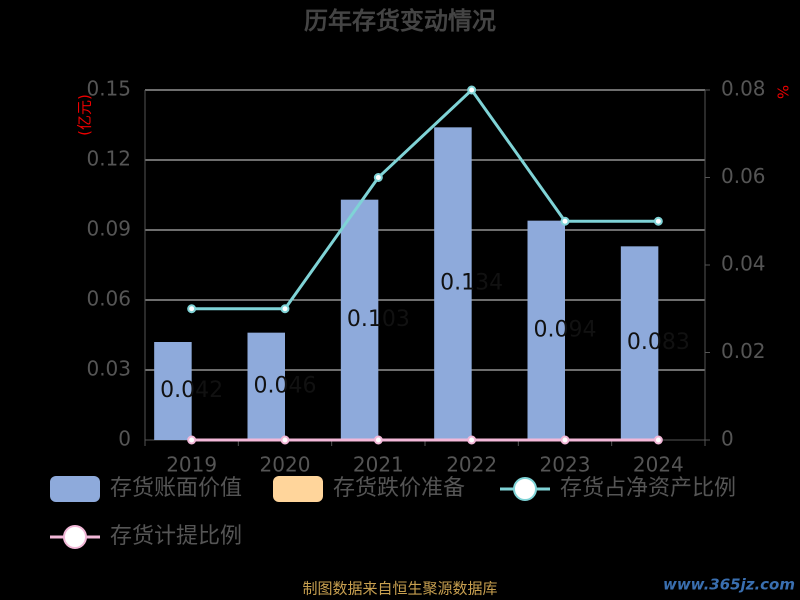  I want to click on y-tick-label: 0.15, so click(108, 89).